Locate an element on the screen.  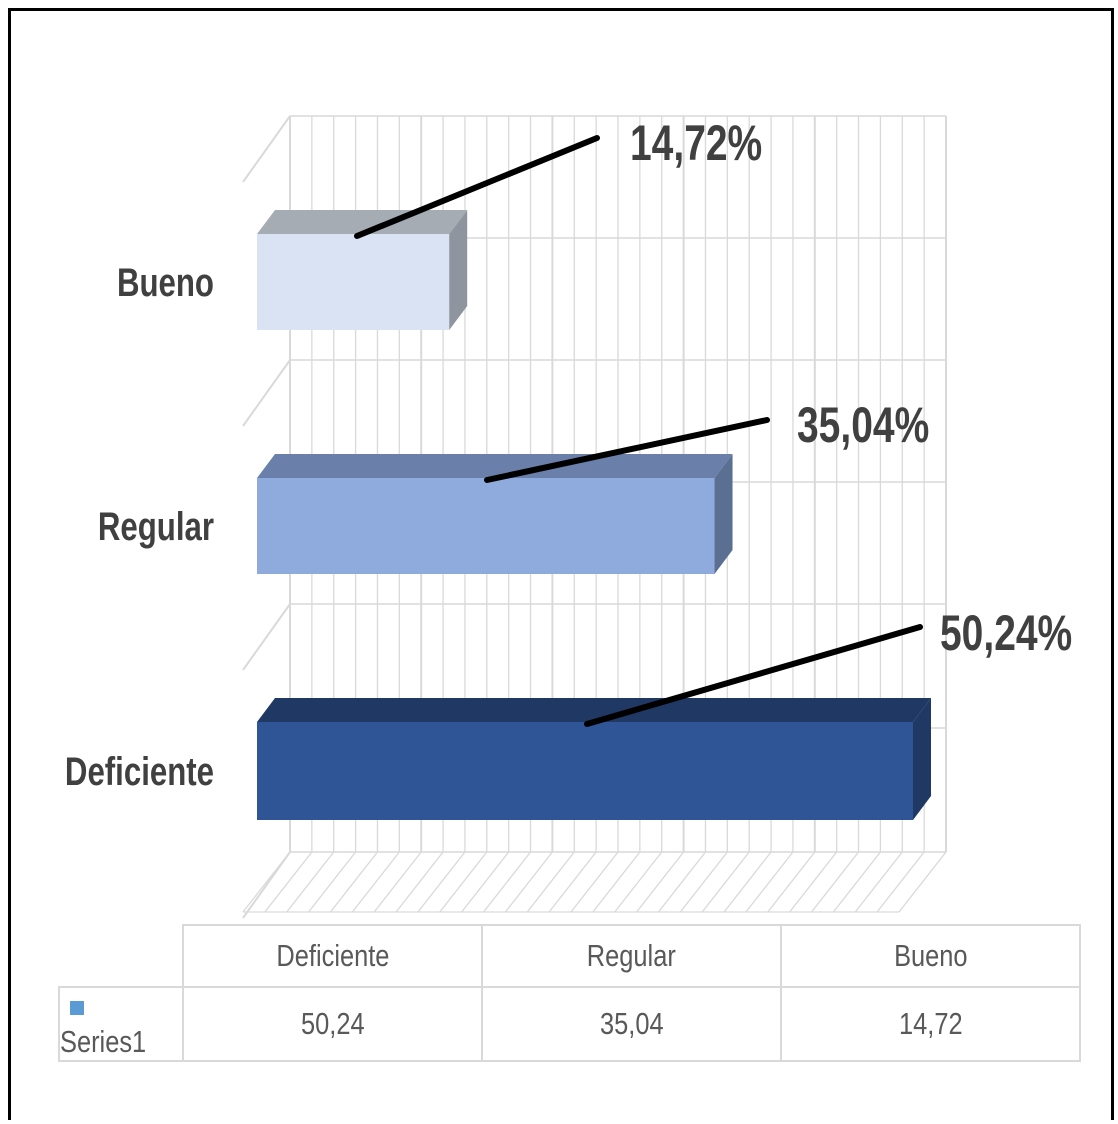
bar-bueno is located at coordinates (362, 270).